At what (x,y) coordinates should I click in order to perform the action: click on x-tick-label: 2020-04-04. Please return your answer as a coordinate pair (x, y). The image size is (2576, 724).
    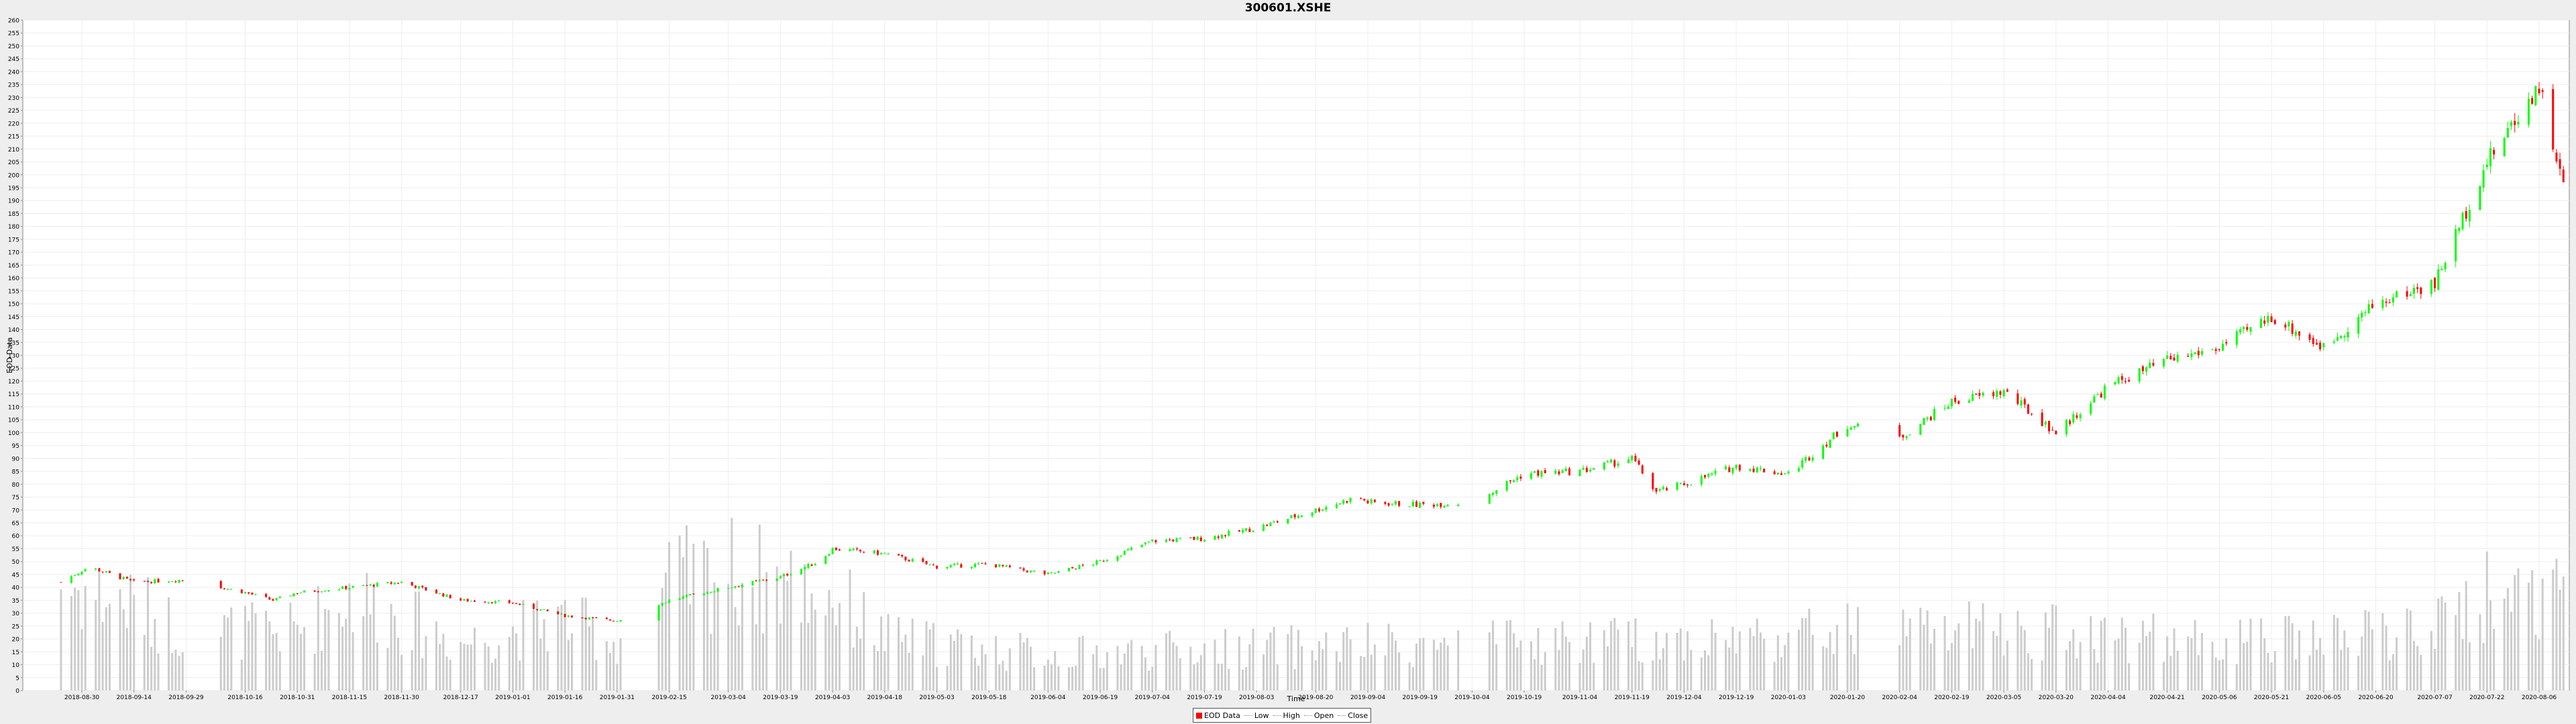
    Looking at the image, I should click on (2108, 698).